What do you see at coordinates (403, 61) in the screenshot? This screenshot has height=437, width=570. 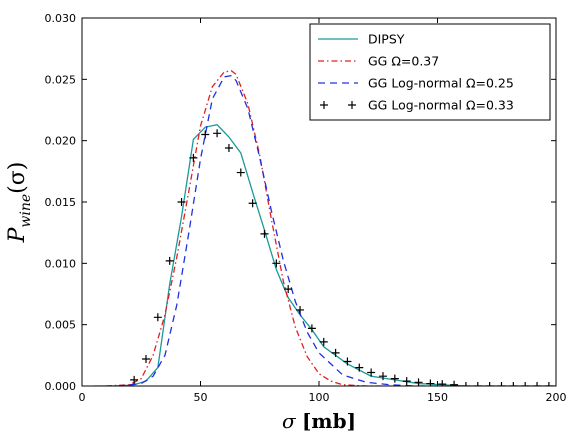 I see `legend-label: GG Ω=0.37` at bounding box center [403, 61].